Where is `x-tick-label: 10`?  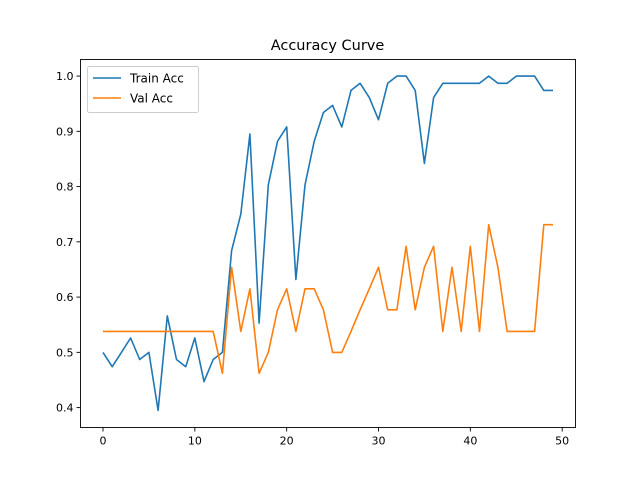 x-tick-label: 10 is located at coordinates (195, 441).